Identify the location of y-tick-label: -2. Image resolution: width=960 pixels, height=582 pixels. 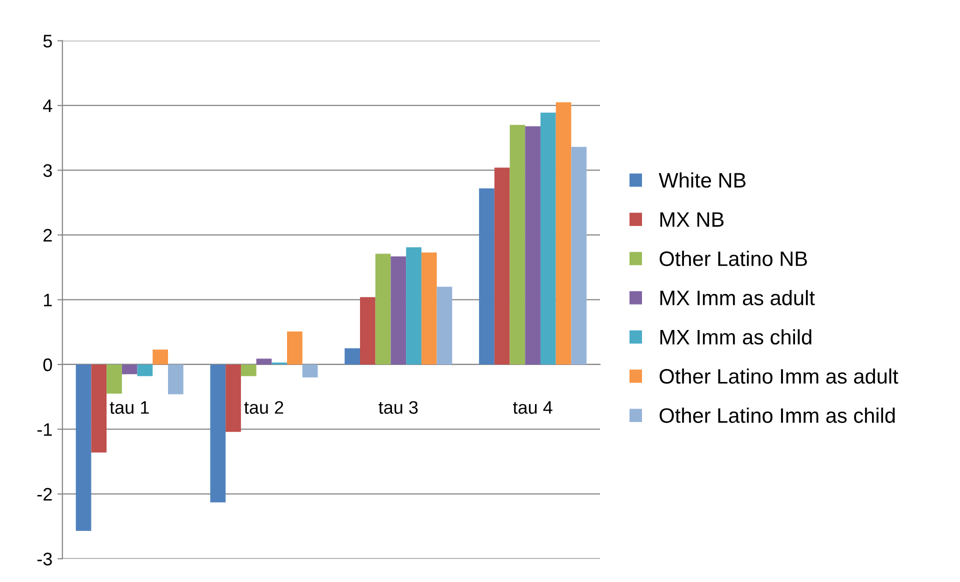
(44, 494).